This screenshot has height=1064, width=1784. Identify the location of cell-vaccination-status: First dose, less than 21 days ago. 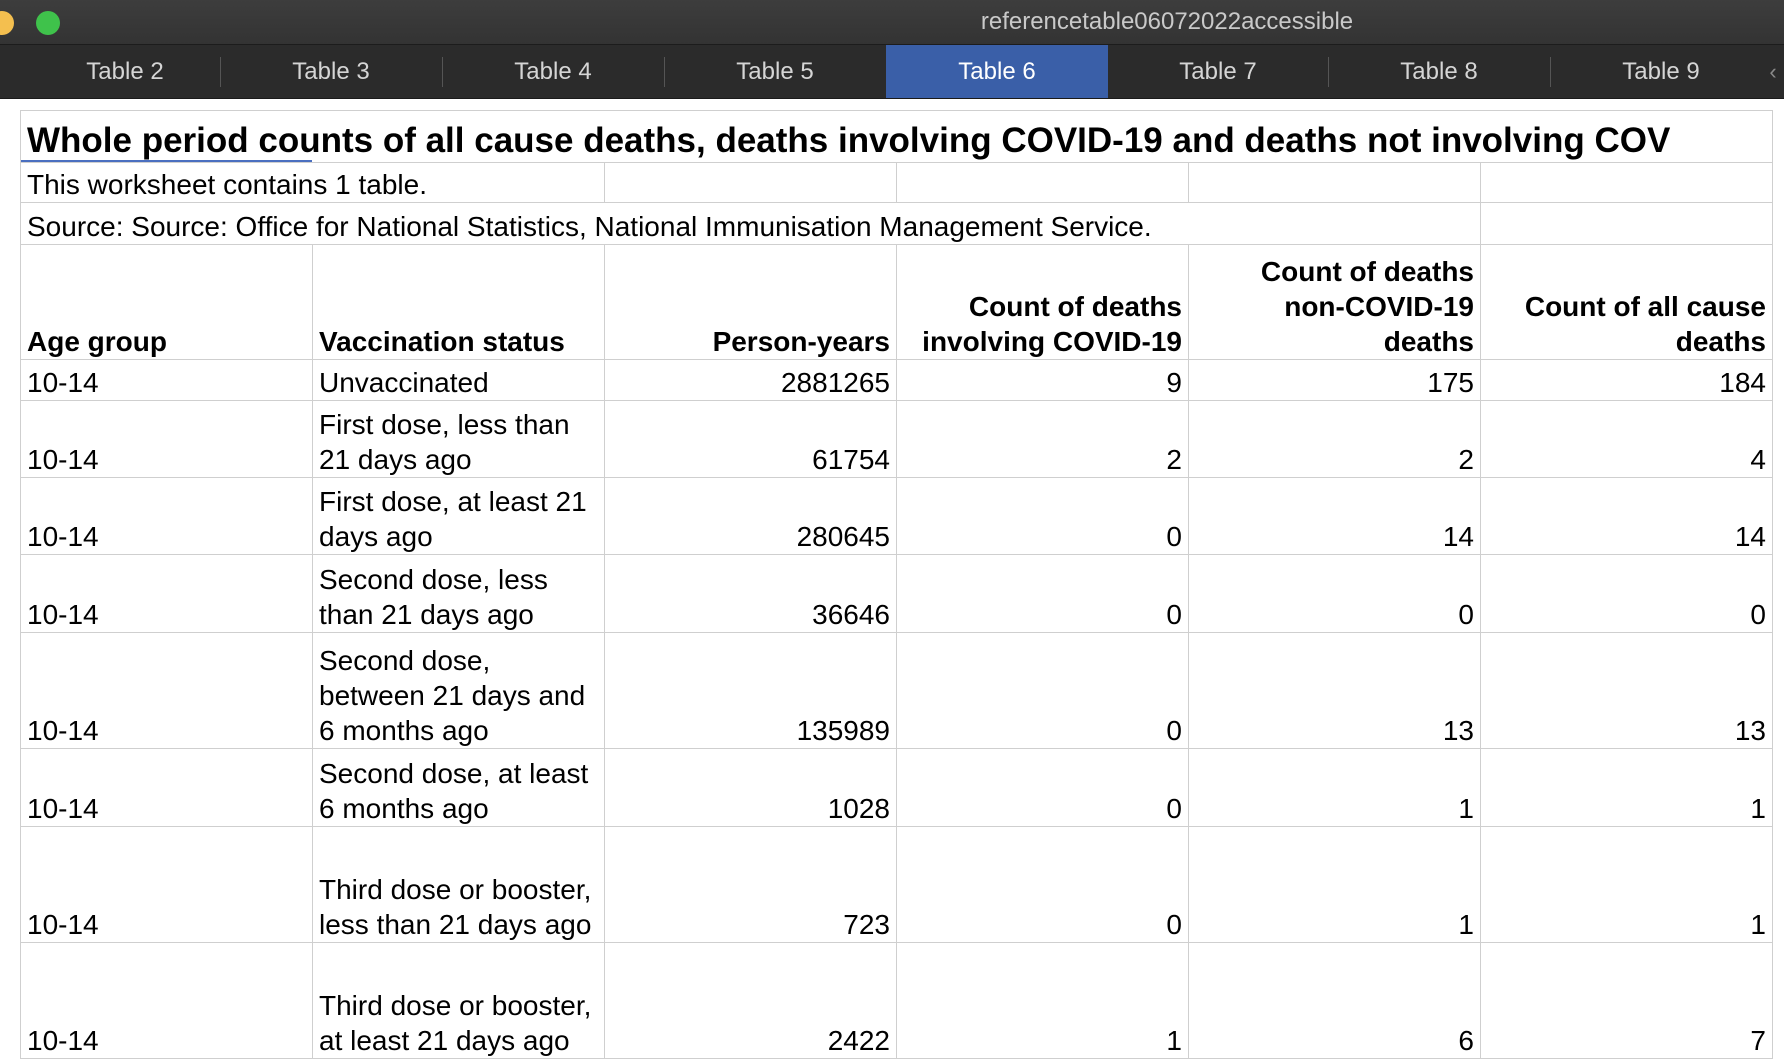
(458, 439).